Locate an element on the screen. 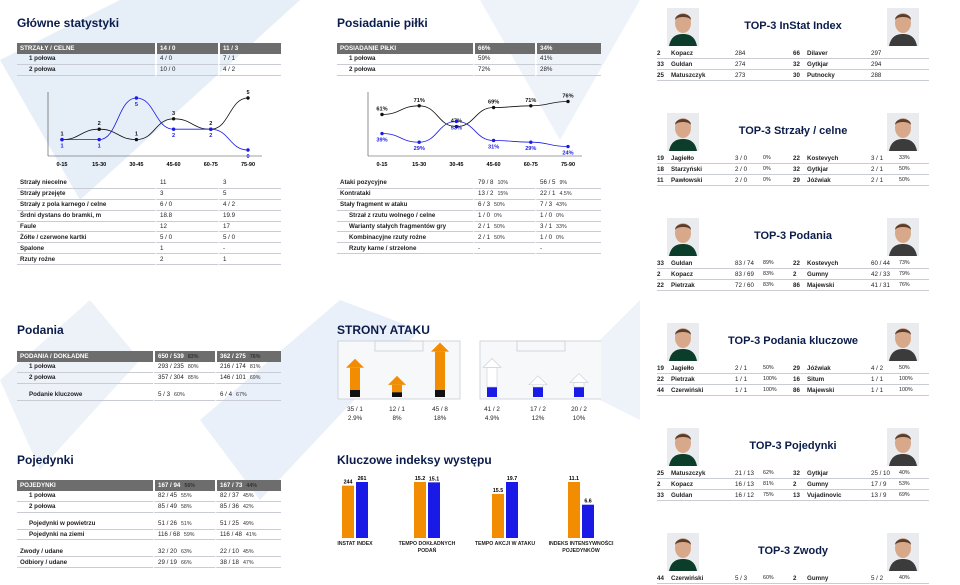 This screenshot has width=960, height=585. attack-side-value: 20 / 2 is located at coordinates (579, 409).